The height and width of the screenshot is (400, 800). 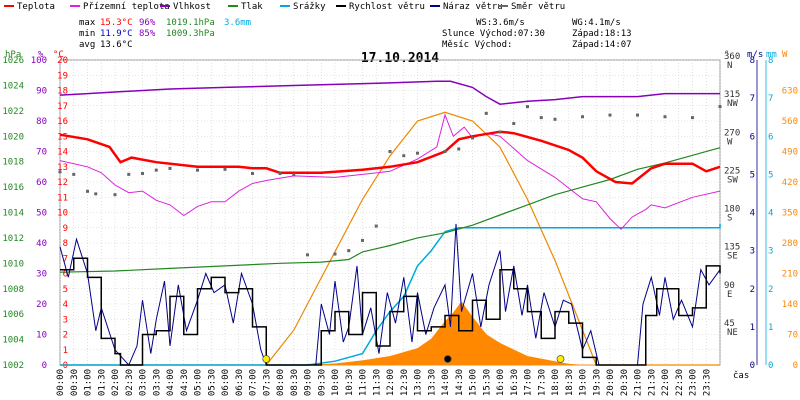 I want to click on tick-label-degc: 11, so click(x=62, y=198).